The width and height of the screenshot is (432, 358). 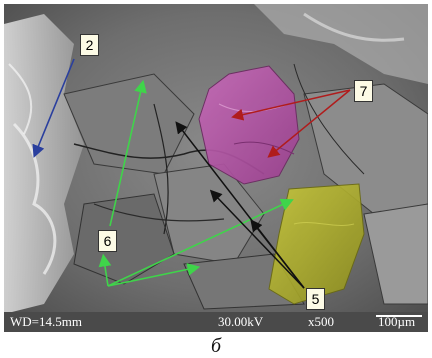 What do you see at coordinates (241, 321) in the screenshot?
I see `accelerating-voltage: 30.00kV` at bounding box center [241, 321].